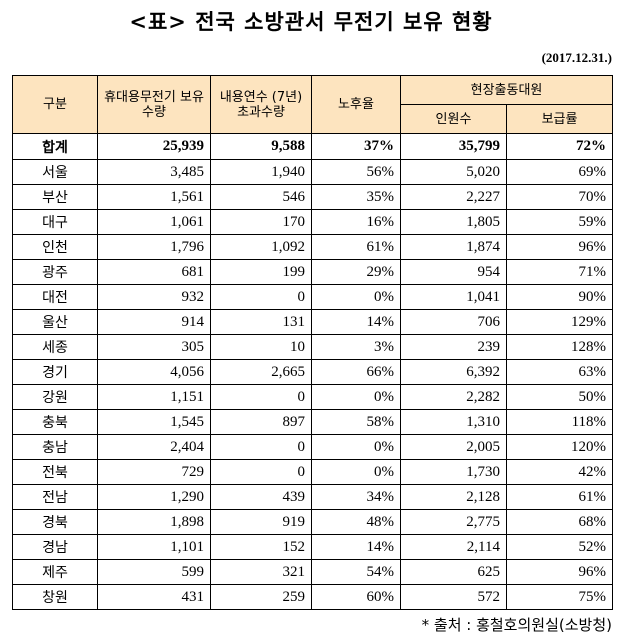 The height and width of the screenshot is (644, 622). What do you see at coordinates (356, 172) in the screenshot?
I see `cell-aging-rate: 56%` at bounding box center [356, 172].